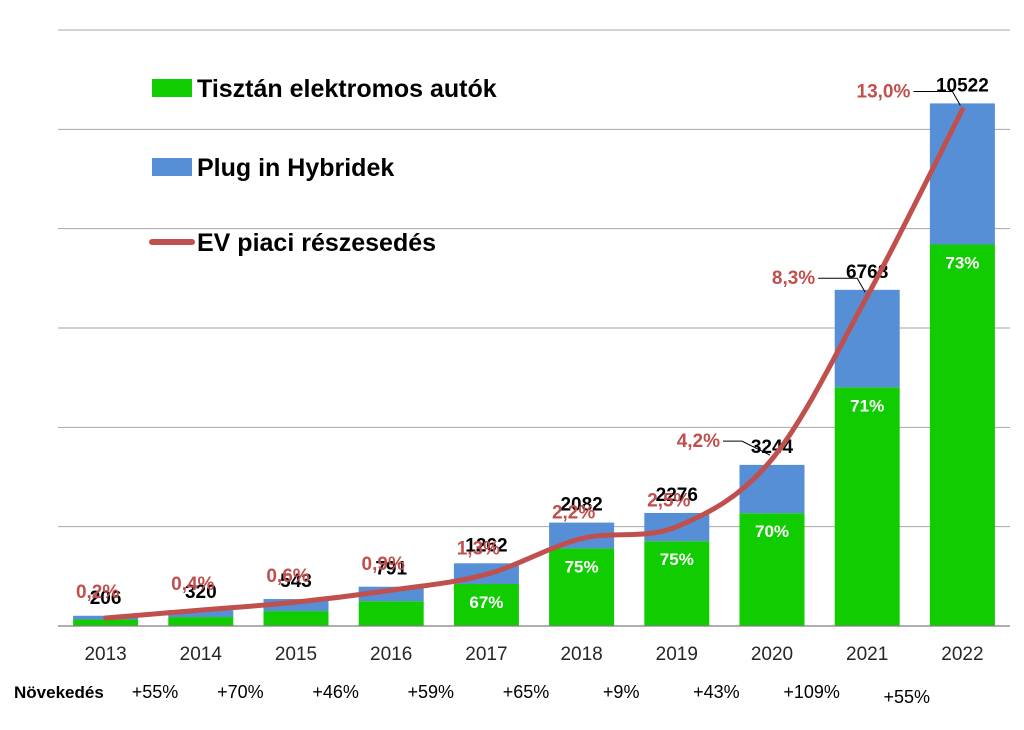 This screenshot has height=730, width=1024. I want to click on x-tick-2014: 2014, so click(201, 654).